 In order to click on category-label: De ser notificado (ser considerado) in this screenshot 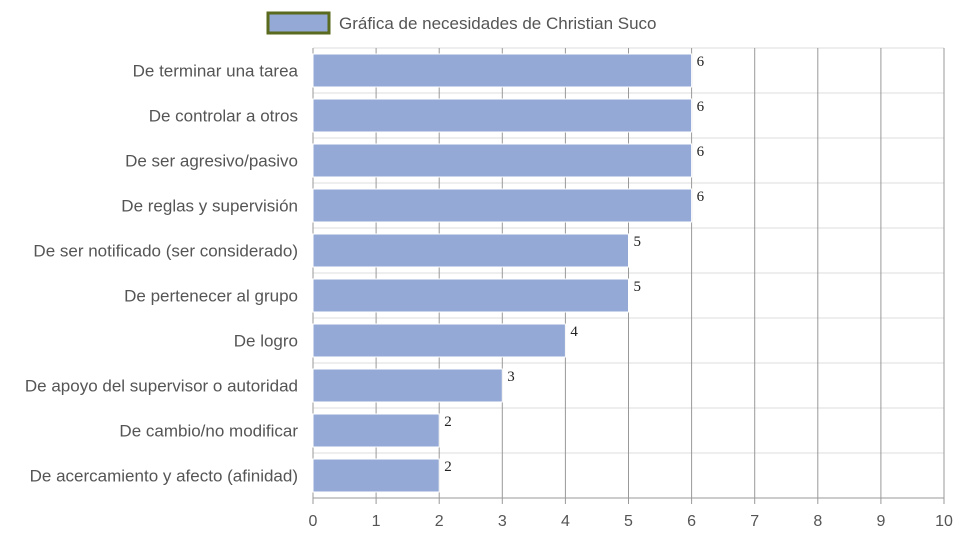, I will do `click(165, 251)`.